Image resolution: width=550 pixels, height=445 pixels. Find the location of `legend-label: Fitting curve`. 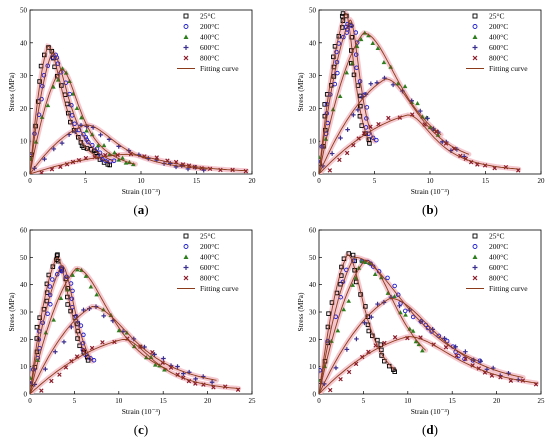

legend-label: Fitting curve is located at coordinates (508, 288).